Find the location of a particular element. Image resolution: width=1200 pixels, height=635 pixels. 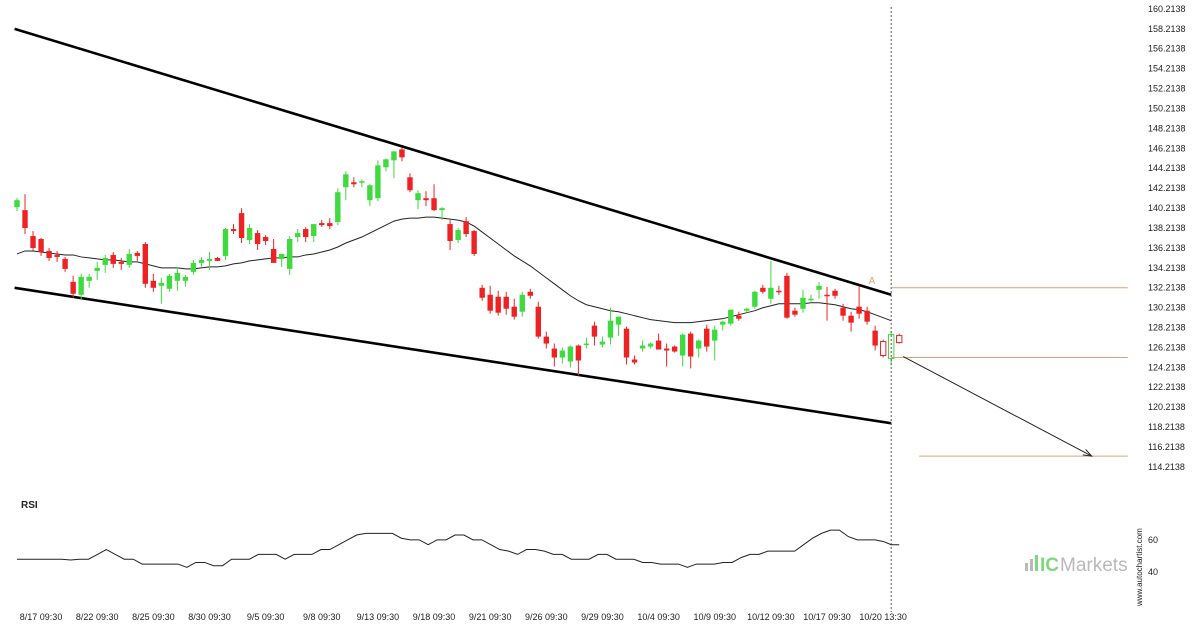

y-tick-label: 120.2138 is located at coordinates (1167, 407).